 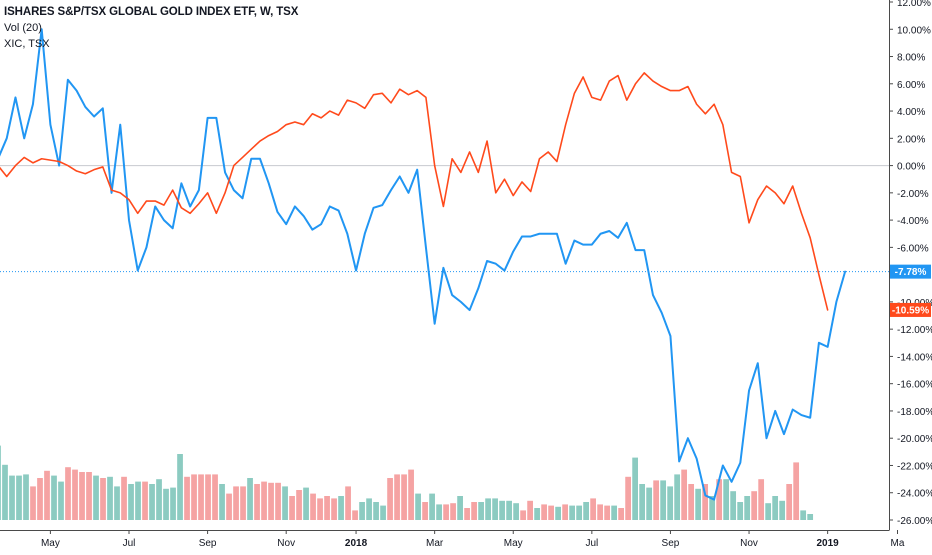 I want to click on y-tick-label: -6.00%, so click(x=913, y=248).